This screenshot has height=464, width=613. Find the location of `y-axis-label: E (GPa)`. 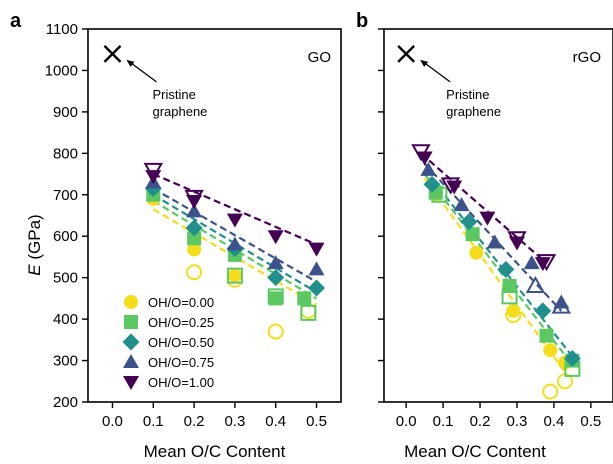

y-axis-label: E (GPa) is located at coordinates (34, 244).